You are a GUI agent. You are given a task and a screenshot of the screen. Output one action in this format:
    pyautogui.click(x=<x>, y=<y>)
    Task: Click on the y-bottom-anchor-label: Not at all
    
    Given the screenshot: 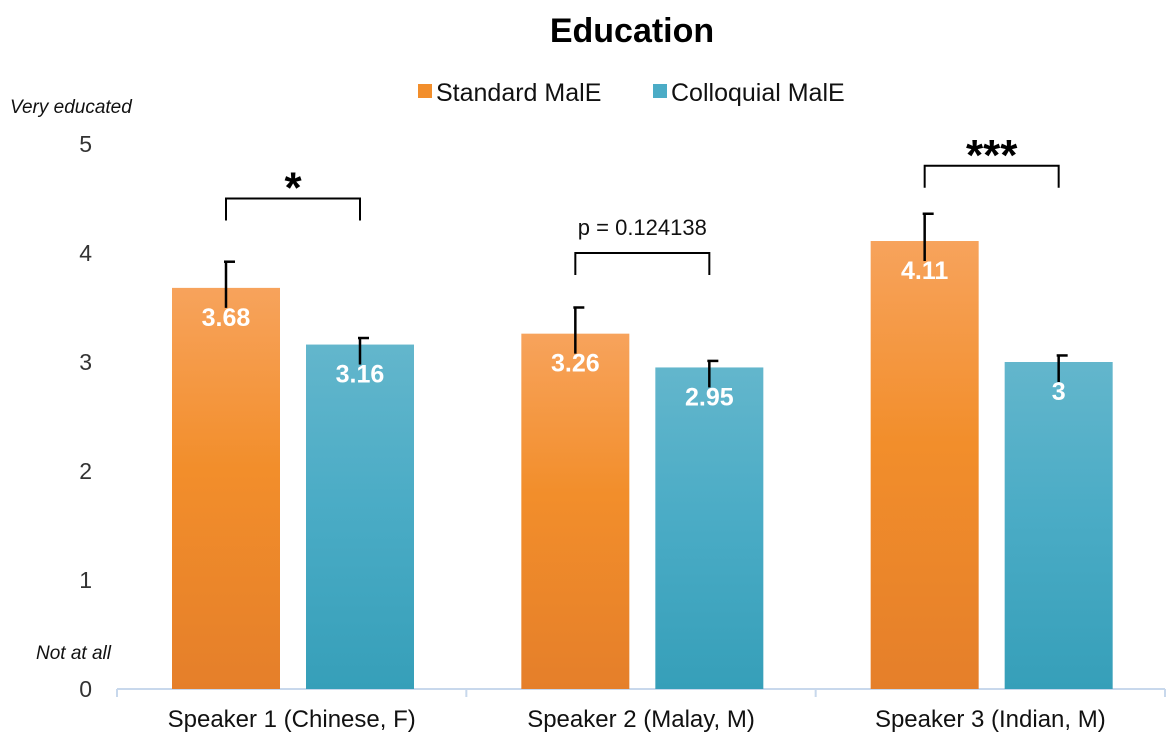 What is the action you would take?
    pyautogui.click(x=74, y=653)
    